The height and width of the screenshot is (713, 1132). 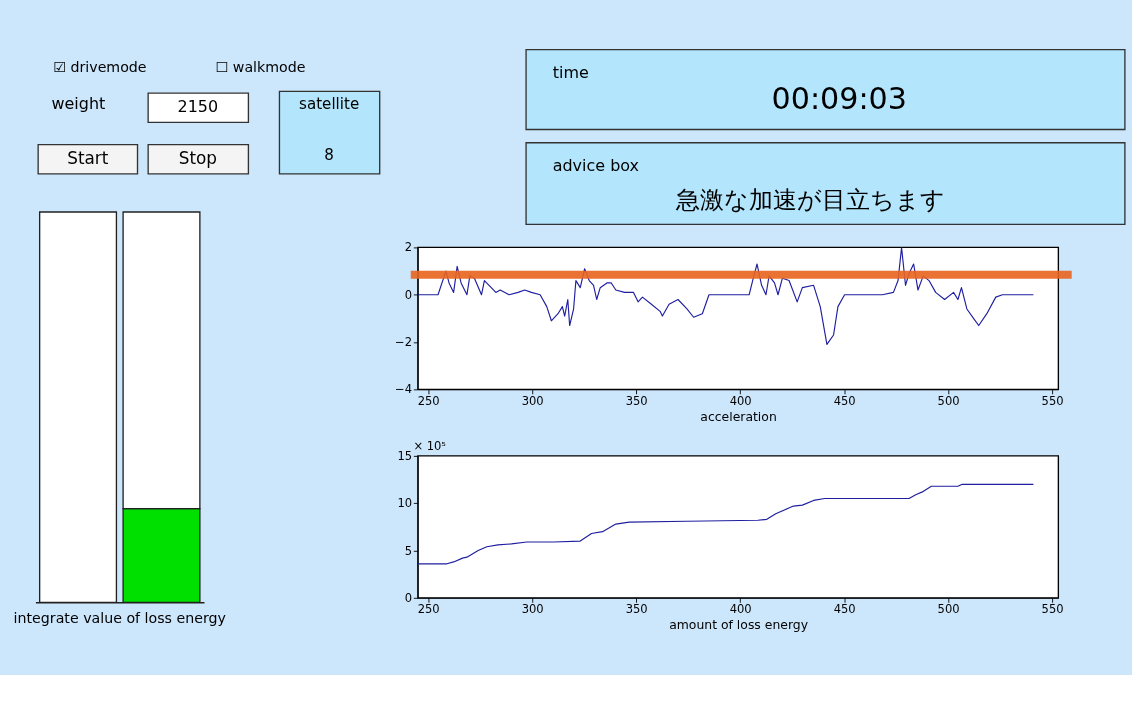 What do you see at coordinates (197, 158) in the screenshot?
I see `text: Stop` at bounding box center [197, 158].